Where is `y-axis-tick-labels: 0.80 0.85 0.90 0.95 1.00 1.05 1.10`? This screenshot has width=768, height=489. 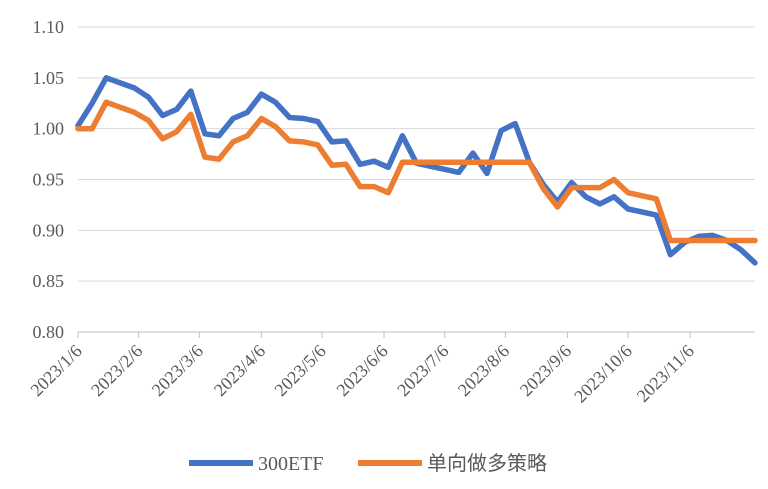
y-axis-tick-labels: 0.80 0.85 0.90 0.95 1.00 1.05 1.10 is located at coordinates (49, 179).